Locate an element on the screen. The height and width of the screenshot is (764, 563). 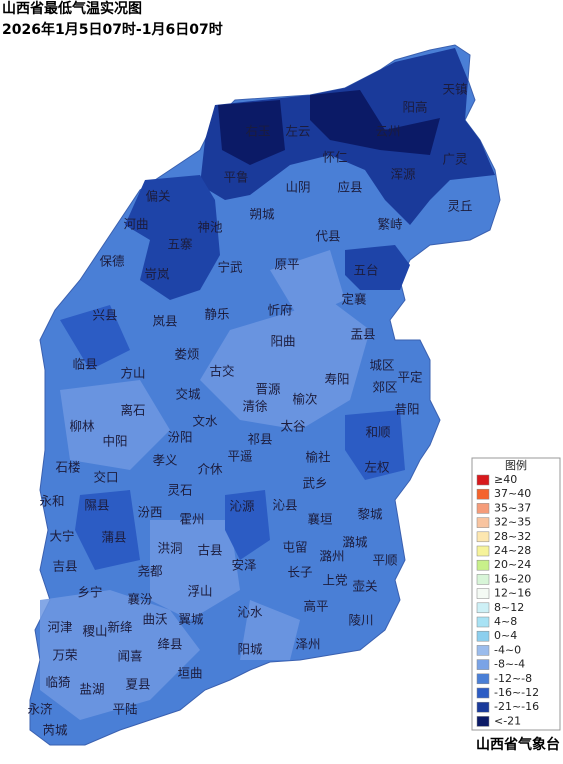
county-label: 郊区 is located at coordinates (384, 387).